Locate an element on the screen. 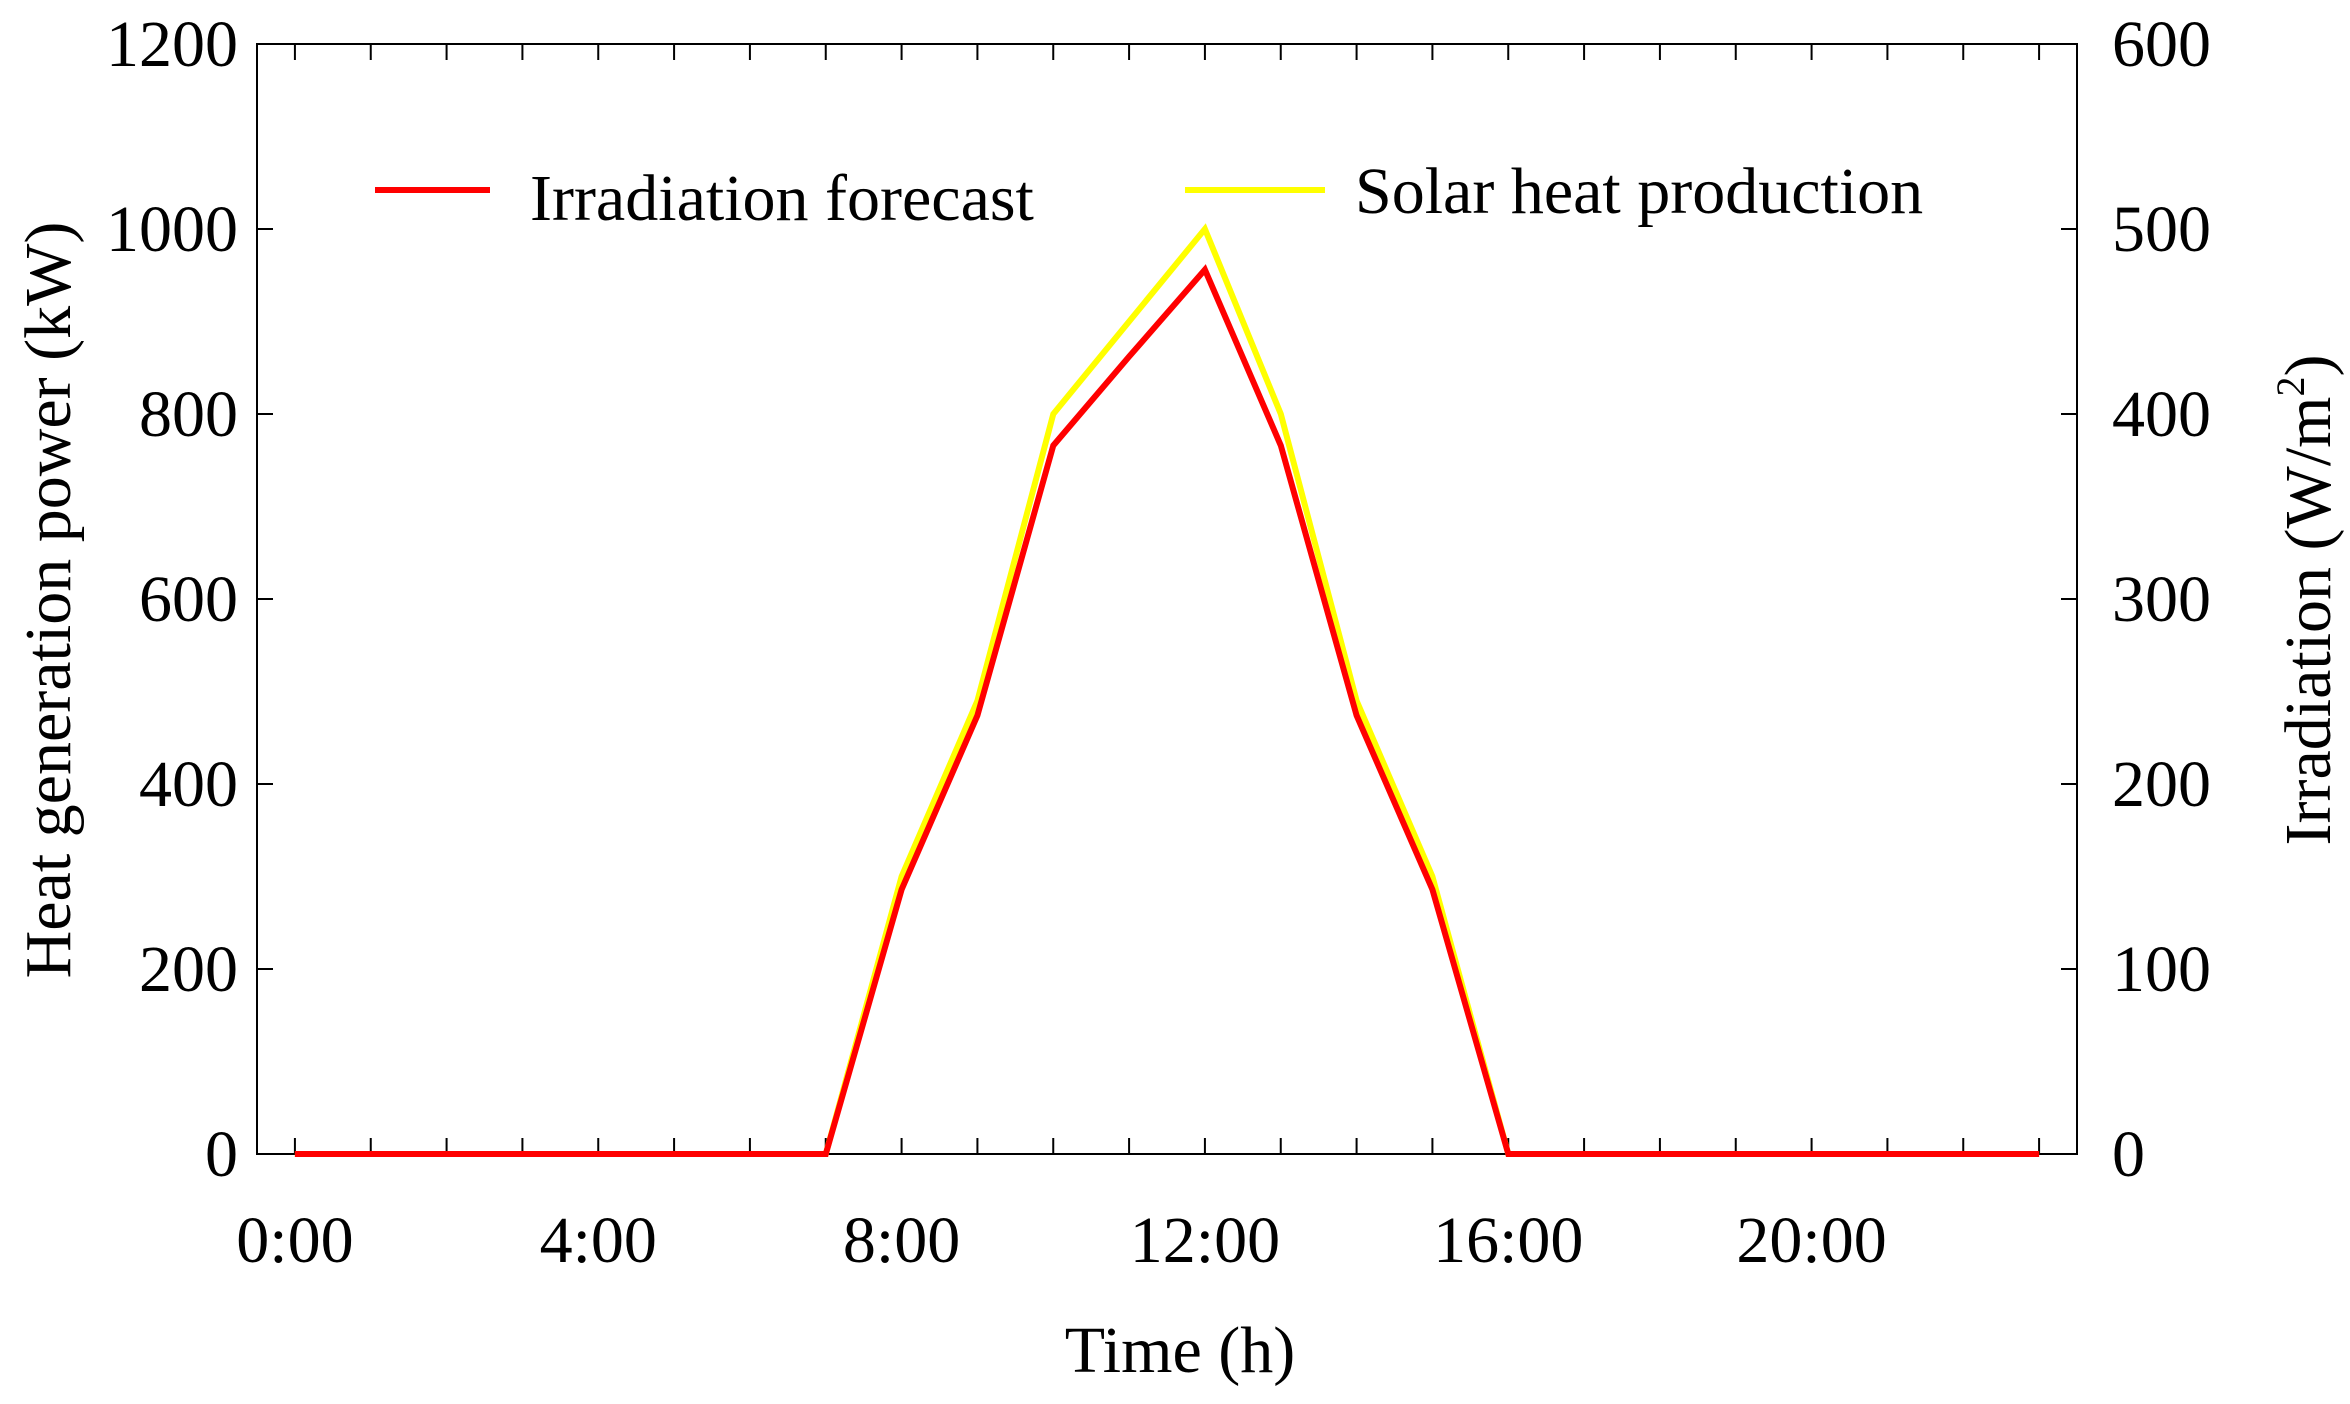 The image size is (2350, 1404). y-left-tick-label-3: 600 is located at coordinates (188, 599).